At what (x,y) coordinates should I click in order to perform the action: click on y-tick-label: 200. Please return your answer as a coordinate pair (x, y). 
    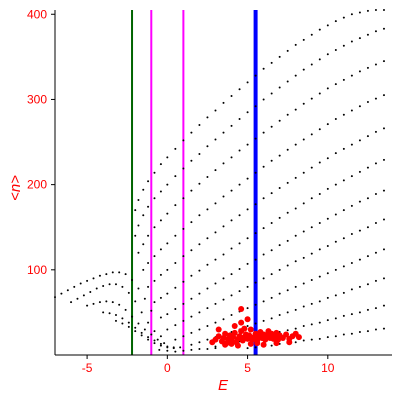
    Looking at the image, I should click on (37, 185).